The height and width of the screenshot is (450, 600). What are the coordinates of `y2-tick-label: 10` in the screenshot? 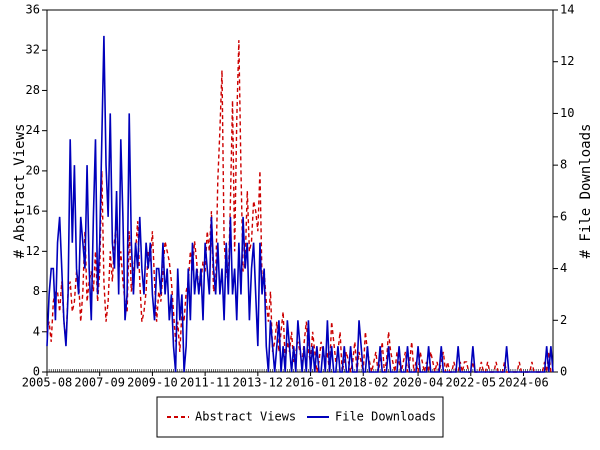 It's located at (567, 113).